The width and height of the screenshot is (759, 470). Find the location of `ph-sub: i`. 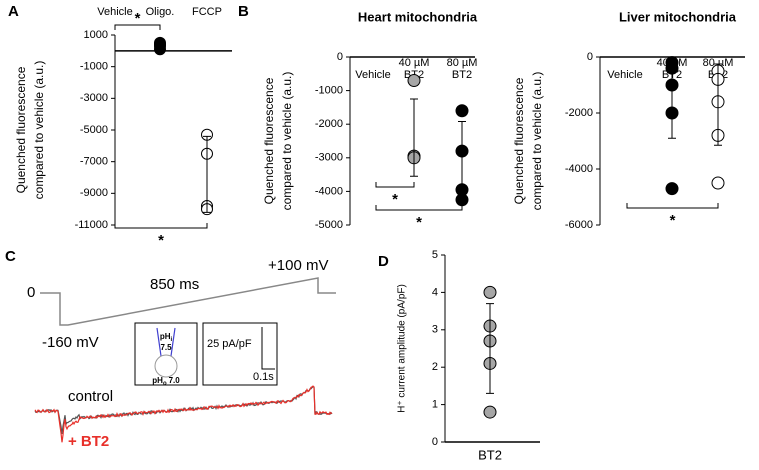

ph-sub: i is located at coordinates (172, 340).